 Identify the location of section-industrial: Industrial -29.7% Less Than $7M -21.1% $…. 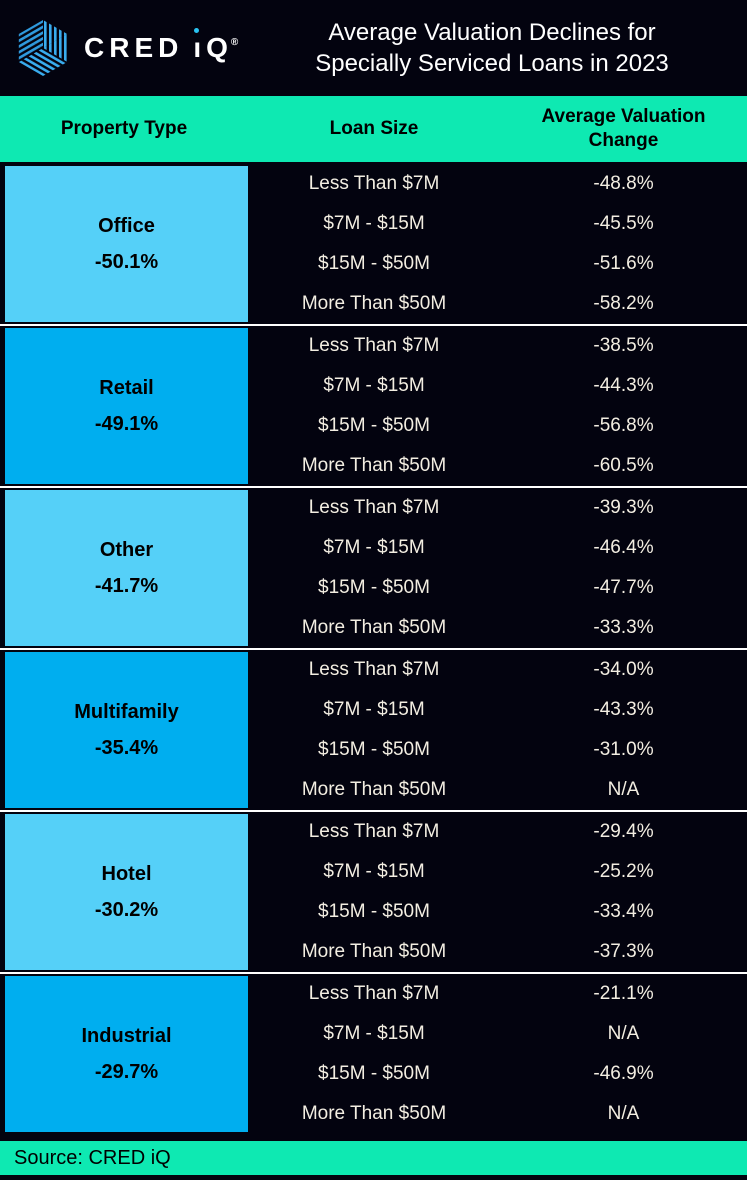
(373, 1053).